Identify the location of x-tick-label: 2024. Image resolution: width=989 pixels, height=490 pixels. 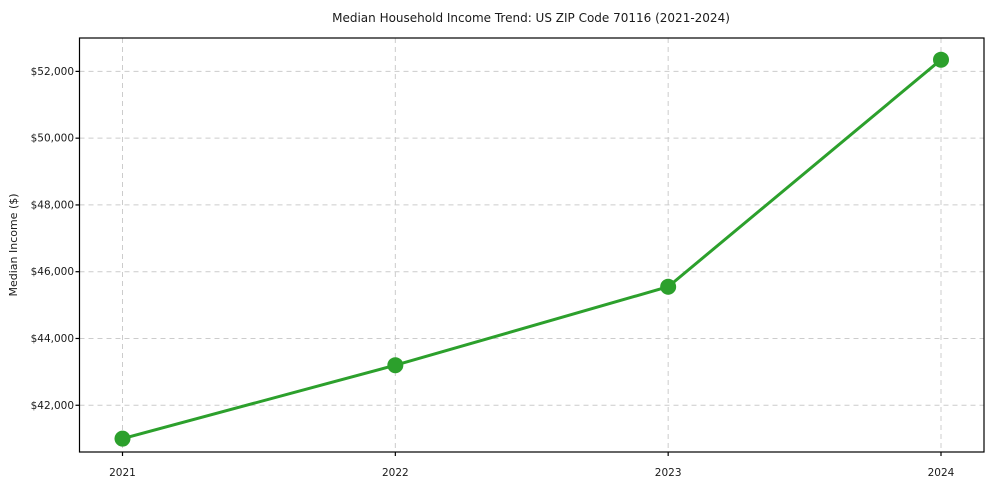
(941, 473).